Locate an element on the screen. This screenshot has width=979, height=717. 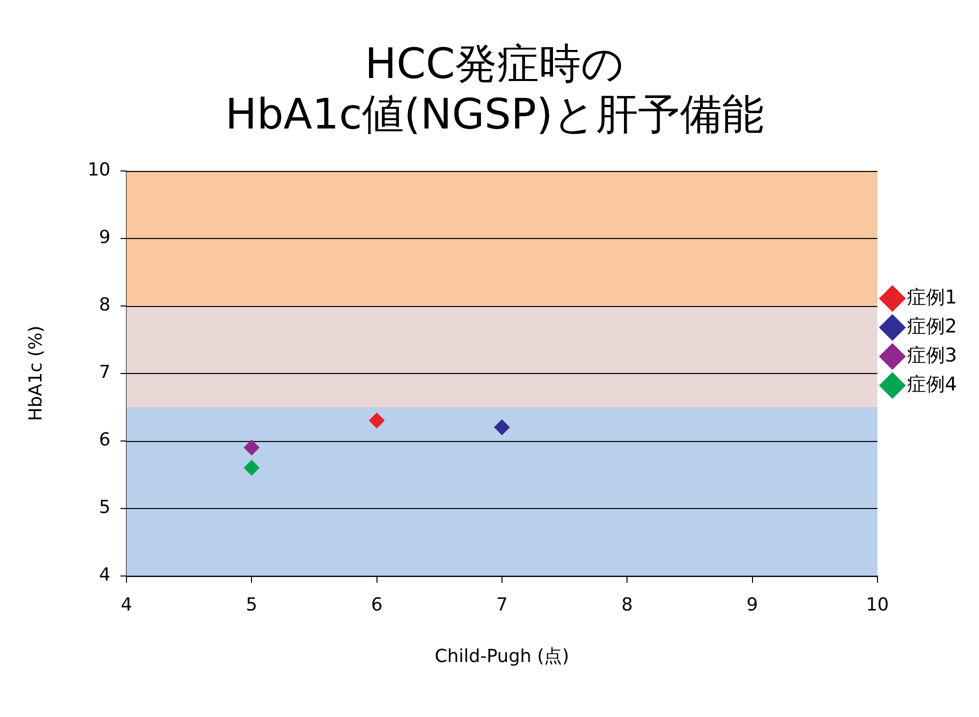
y-axis-title: HbA1c (%) is located at coordinates (35, 374).